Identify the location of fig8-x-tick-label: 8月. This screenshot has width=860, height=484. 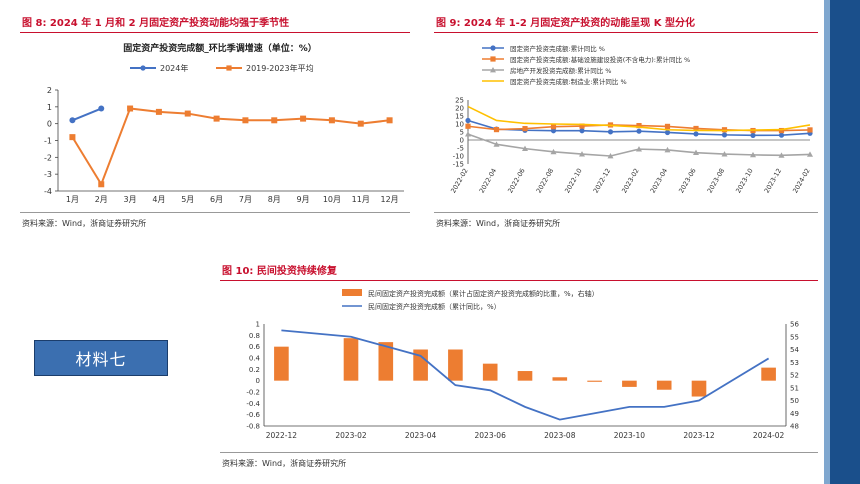
(274, 199).